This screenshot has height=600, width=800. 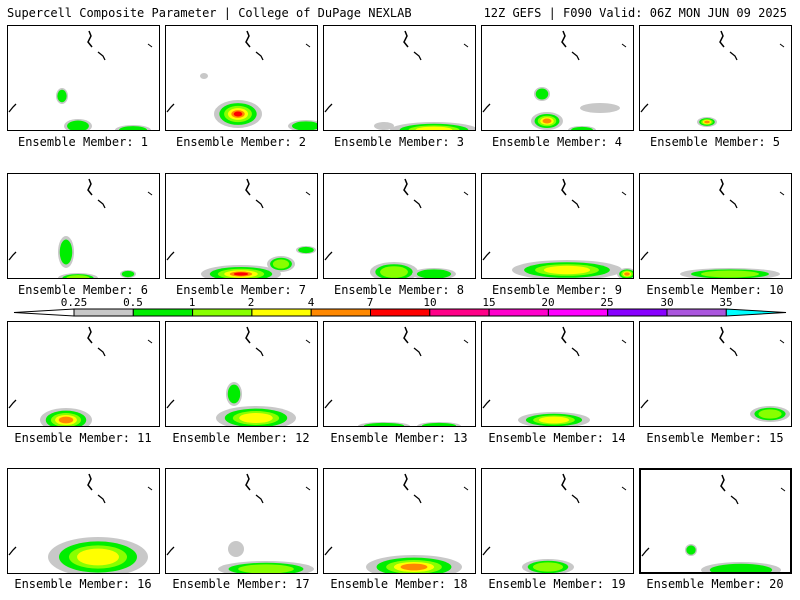 I want to click on member-label: Ensemble Member: 14, so click(x=557, y=438).